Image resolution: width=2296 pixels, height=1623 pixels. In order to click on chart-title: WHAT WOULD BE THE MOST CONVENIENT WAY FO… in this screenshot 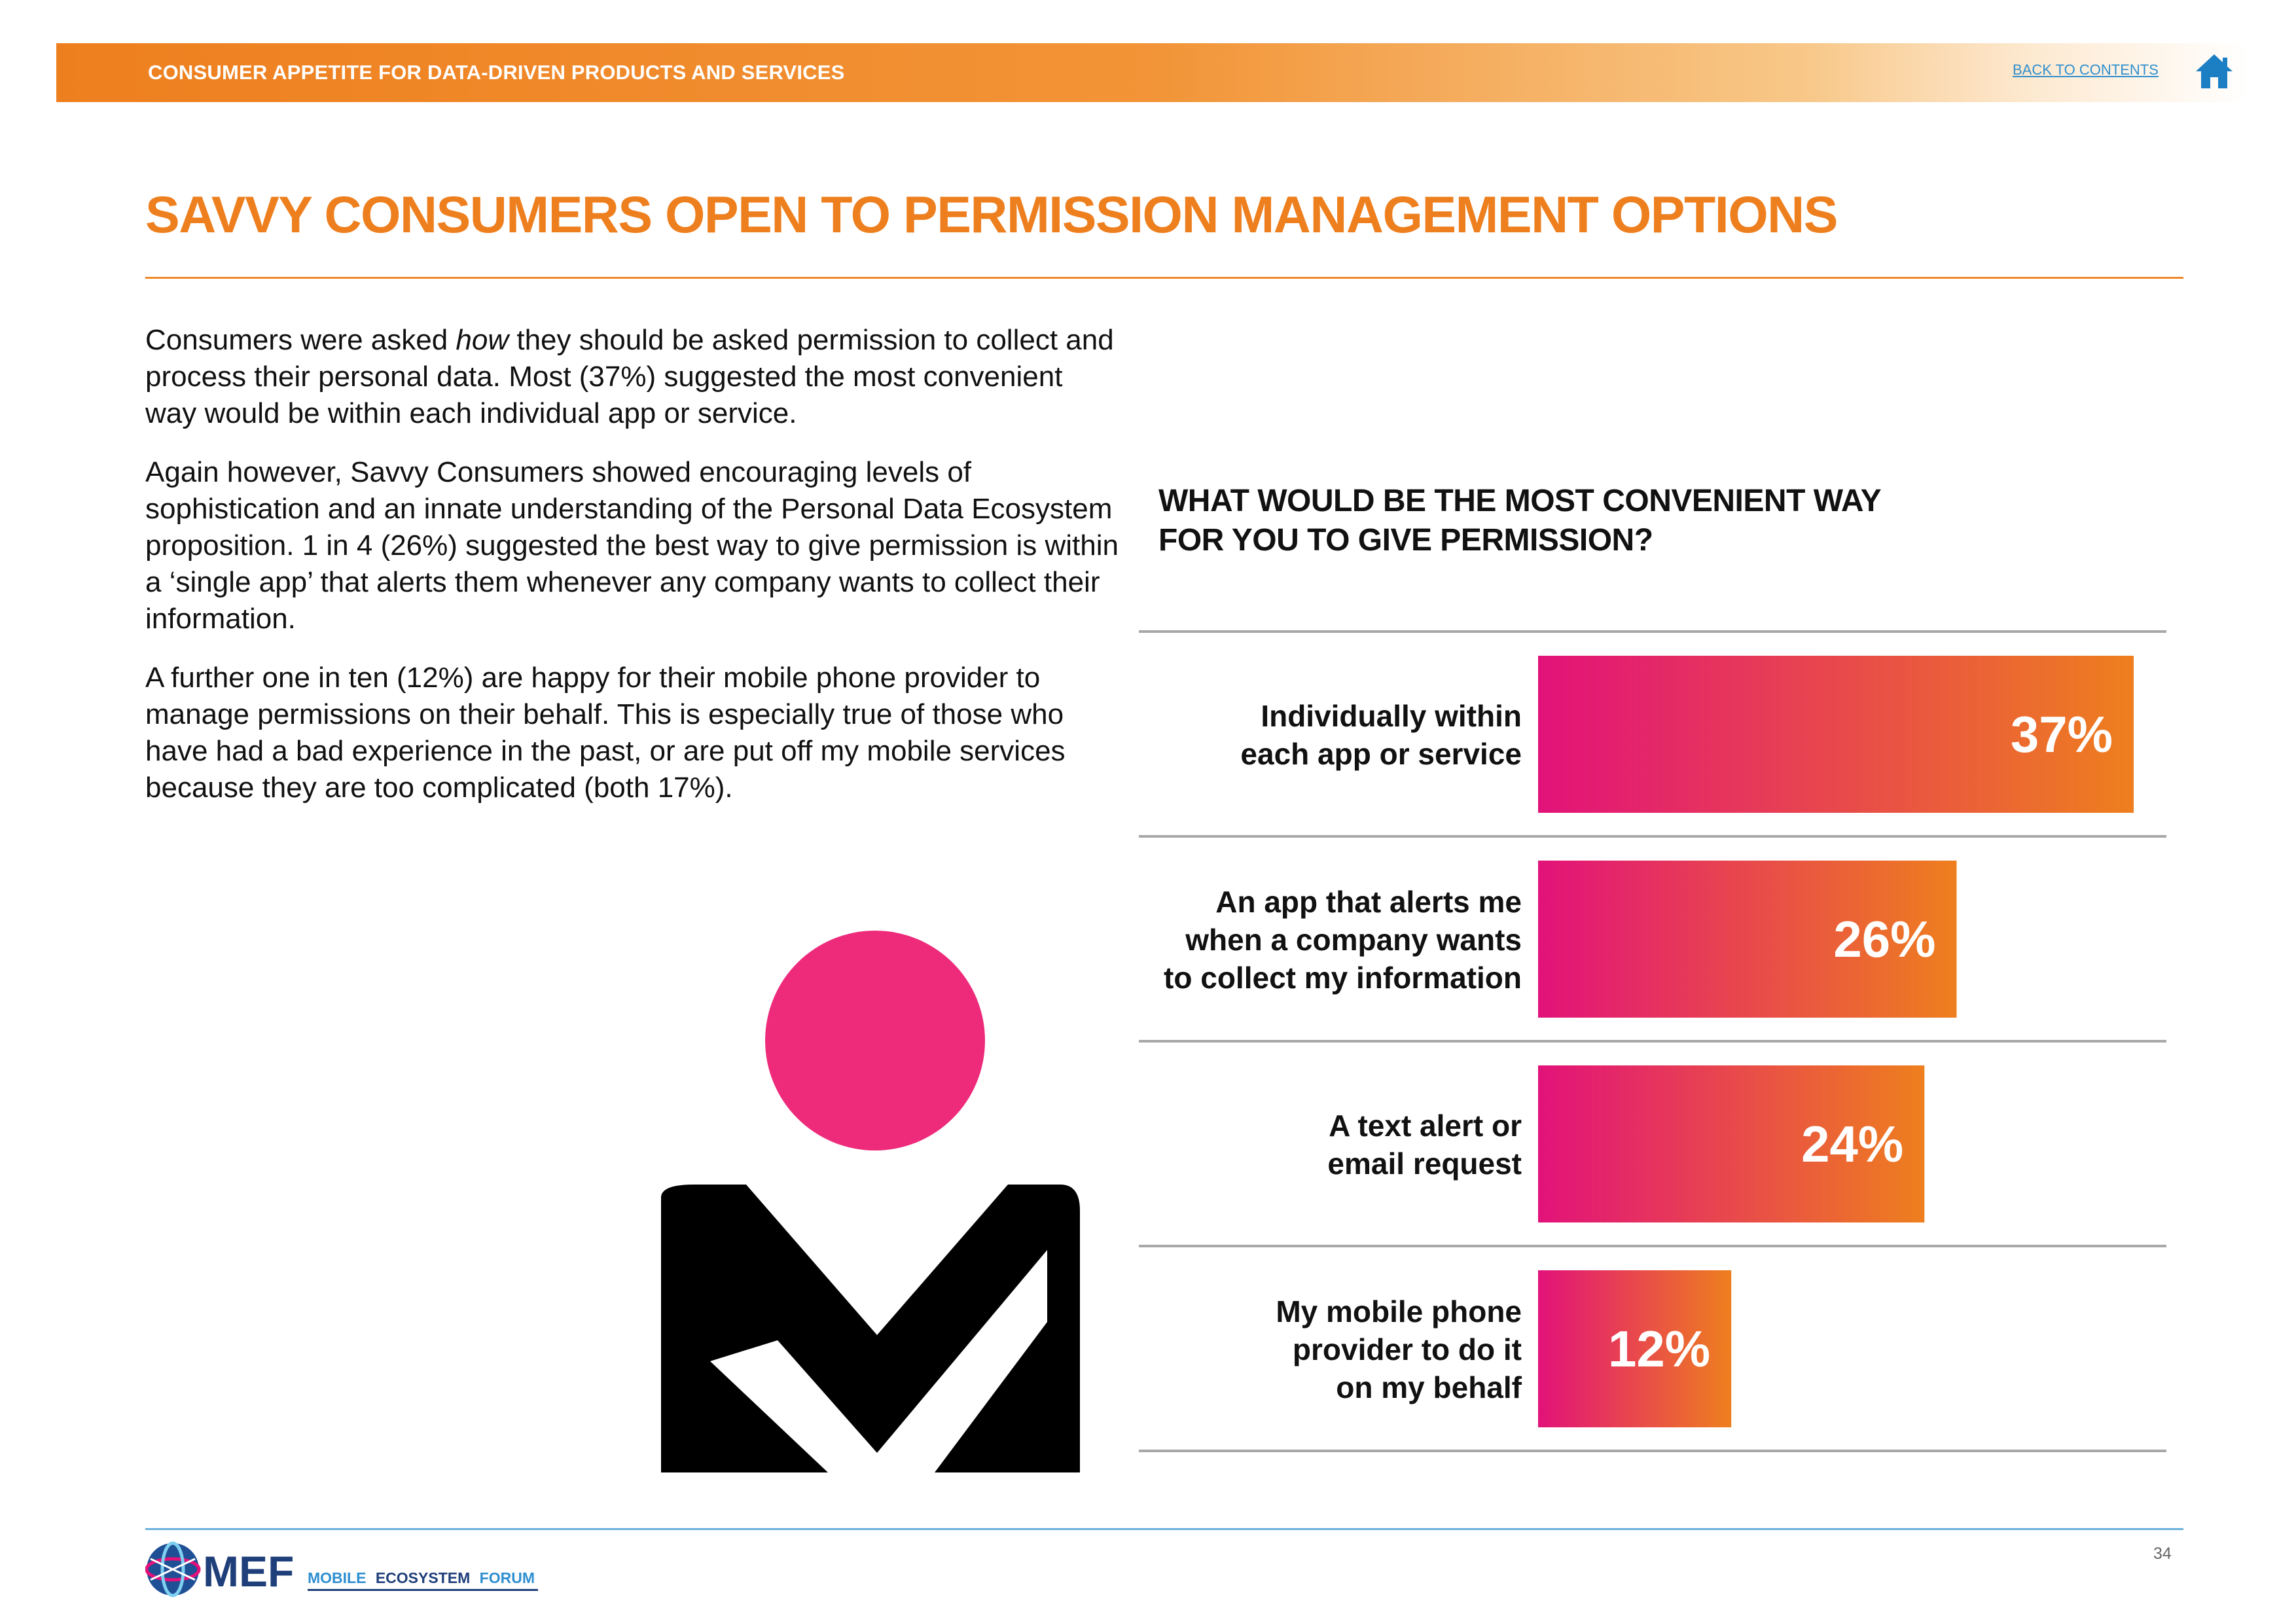, I will do `click(1583, 521)`.